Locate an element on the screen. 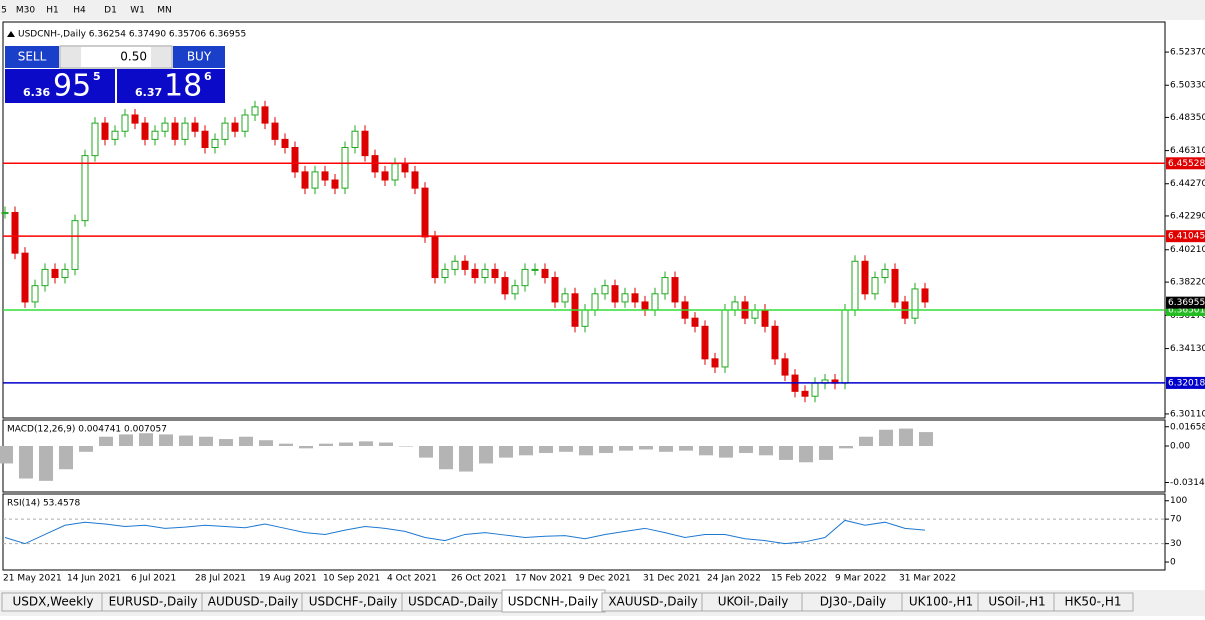 This screenshot has width=1205, height=620. collapse-icon is located at coordinates (11, 34).